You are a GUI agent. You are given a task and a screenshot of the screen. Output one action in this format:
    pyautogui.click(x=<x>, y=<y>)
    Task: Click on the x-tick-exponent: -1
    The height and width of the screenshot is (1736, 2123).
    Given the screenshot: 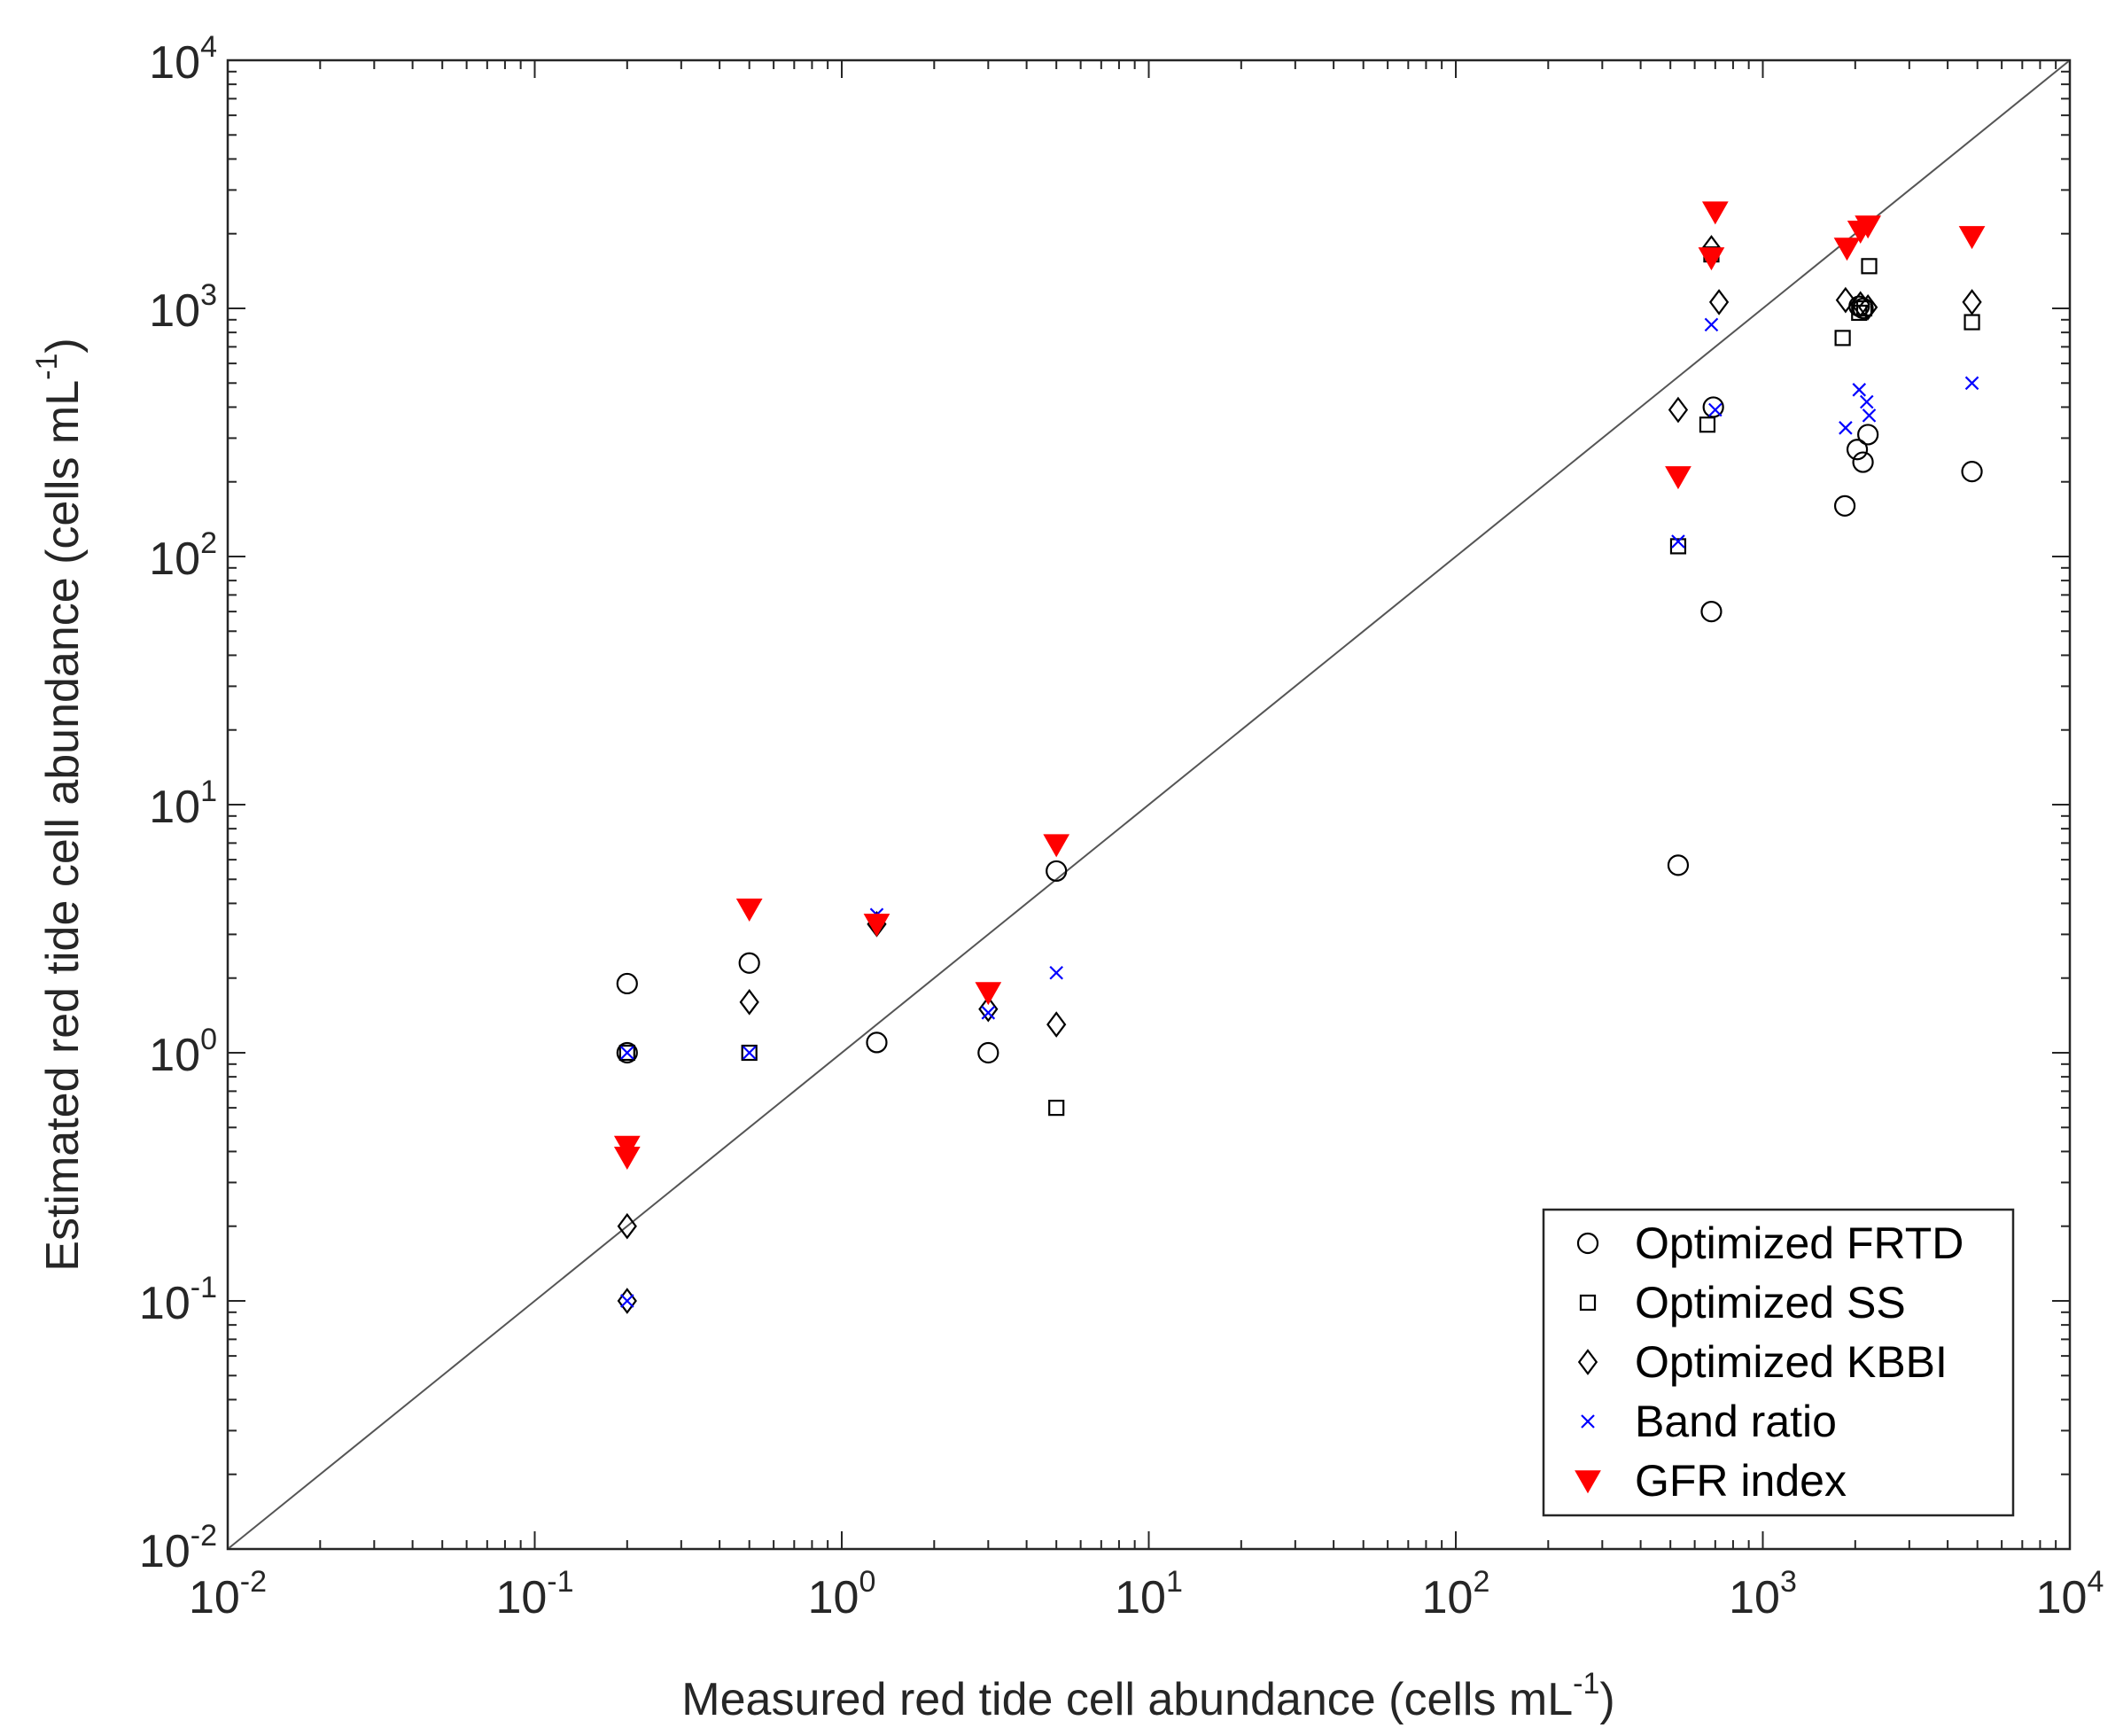 What is the action you would take?
    pyautogui.click(x=560, y=1582)
    